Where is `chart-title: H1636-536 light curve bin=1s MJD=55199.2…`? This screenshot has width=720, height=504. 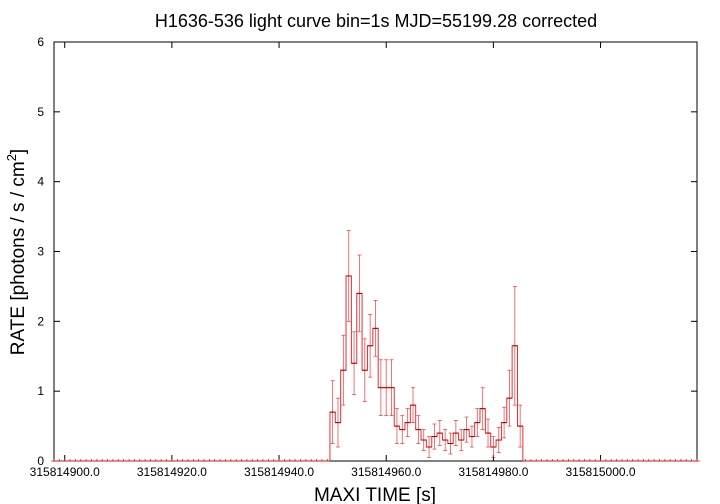 chart-title: H1636-536 light curve bin=1s MJD=55199.2… is located at coordinates (376, 21).